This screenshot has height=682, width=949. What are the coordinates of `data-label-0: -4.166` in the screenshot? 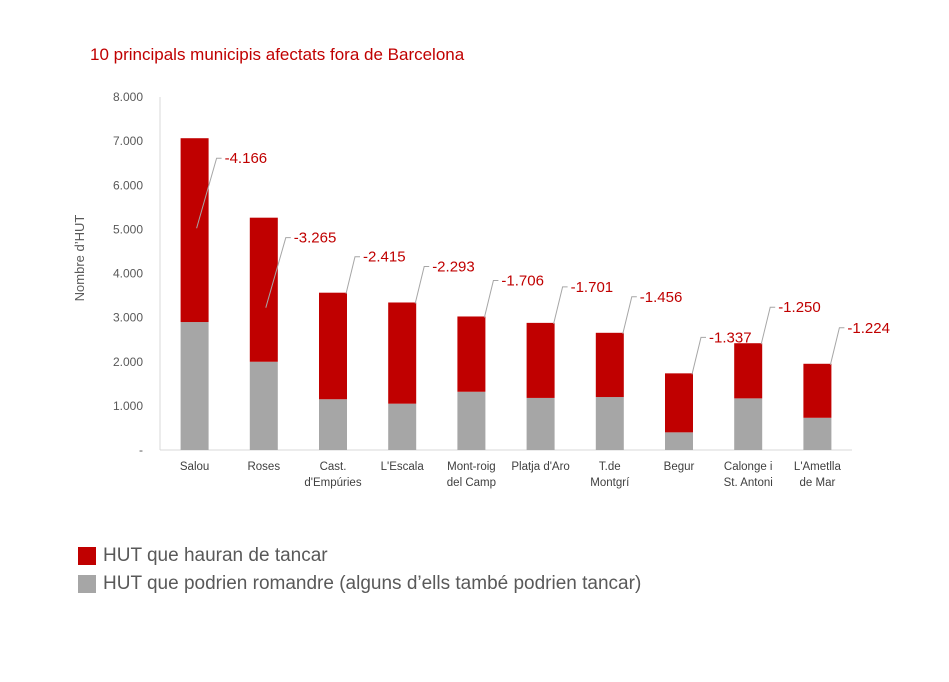 It's located at (246, 158).